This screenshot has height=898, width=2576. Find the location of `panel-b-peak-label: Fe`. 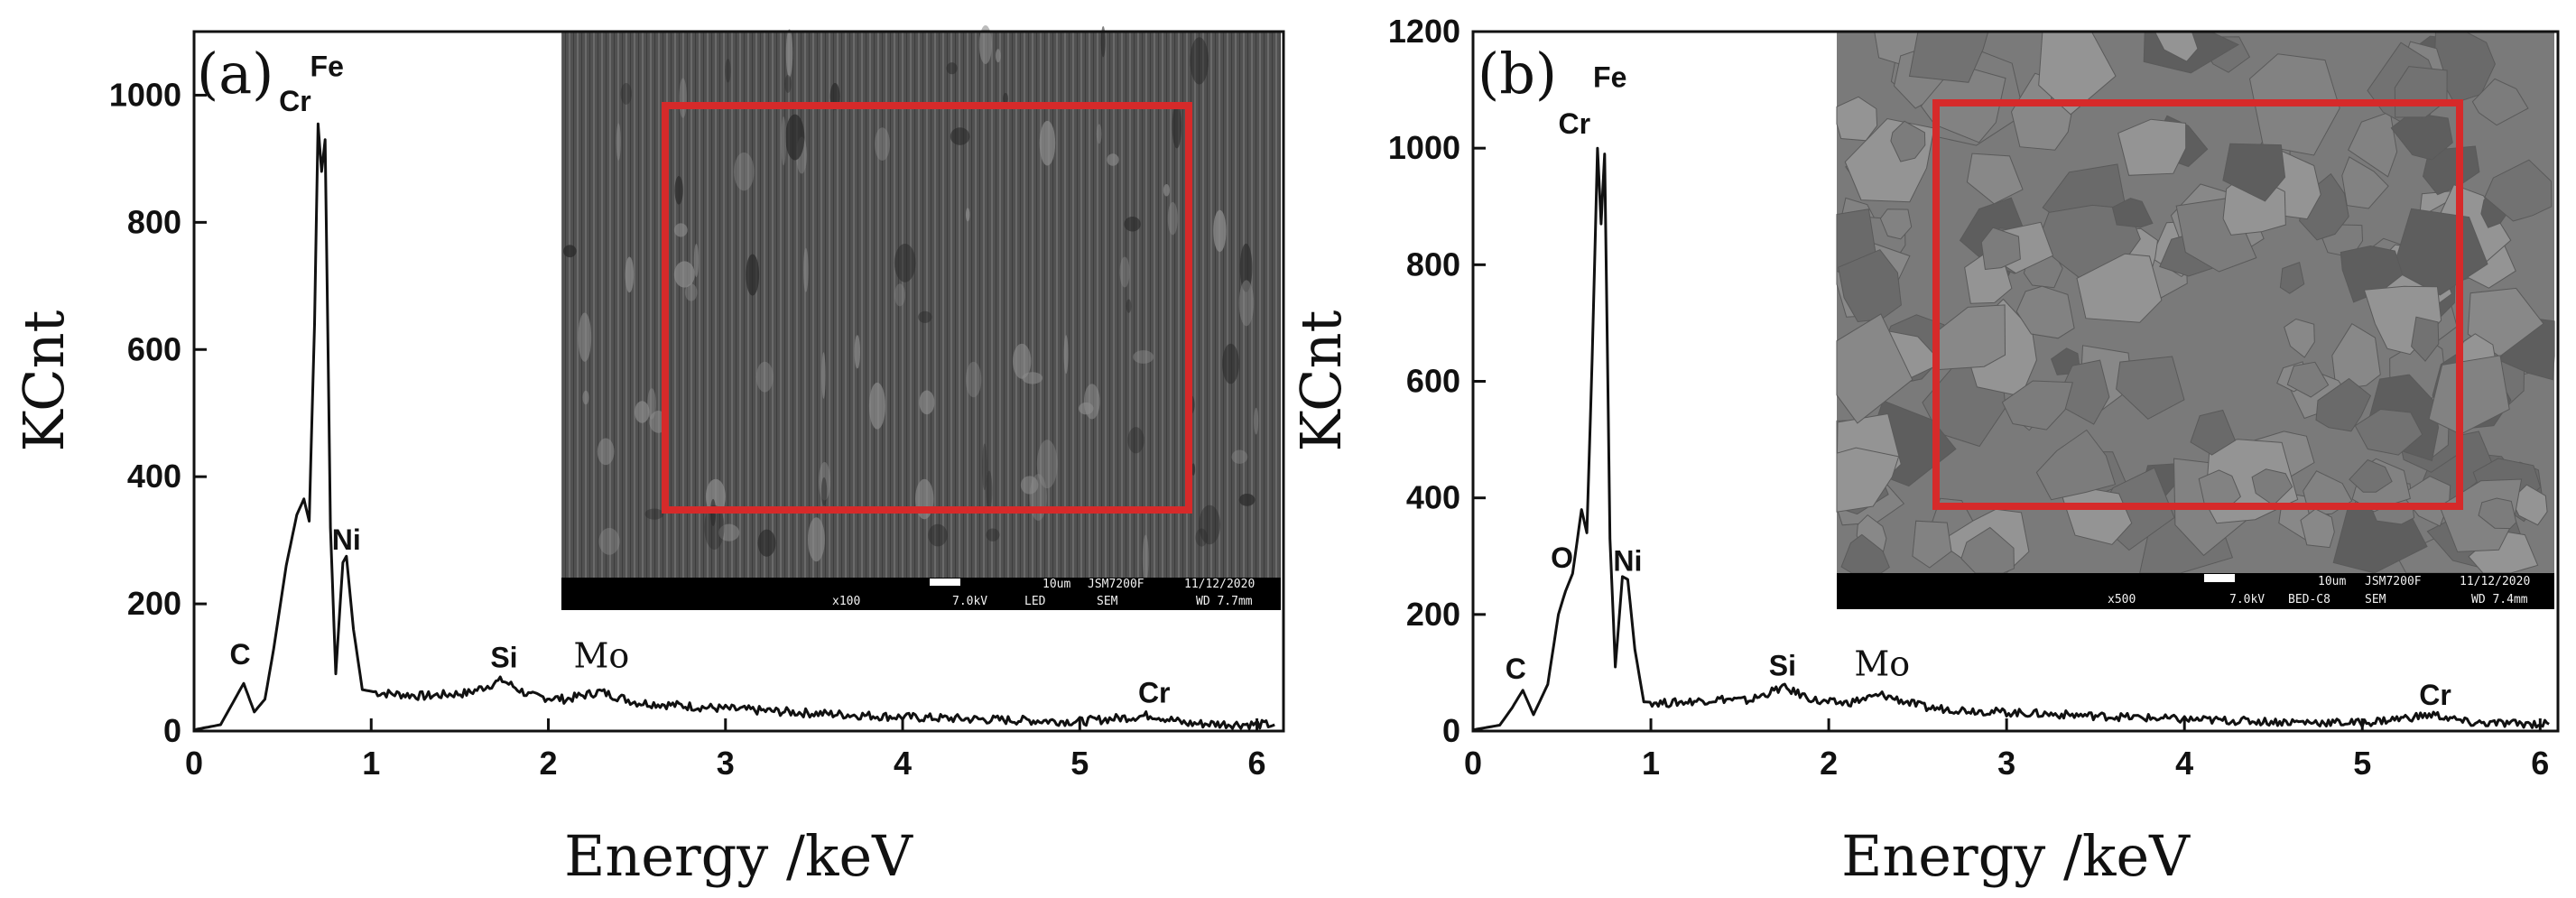

panel-b-peak-label: Fe is located at coordinates (1609, 76).